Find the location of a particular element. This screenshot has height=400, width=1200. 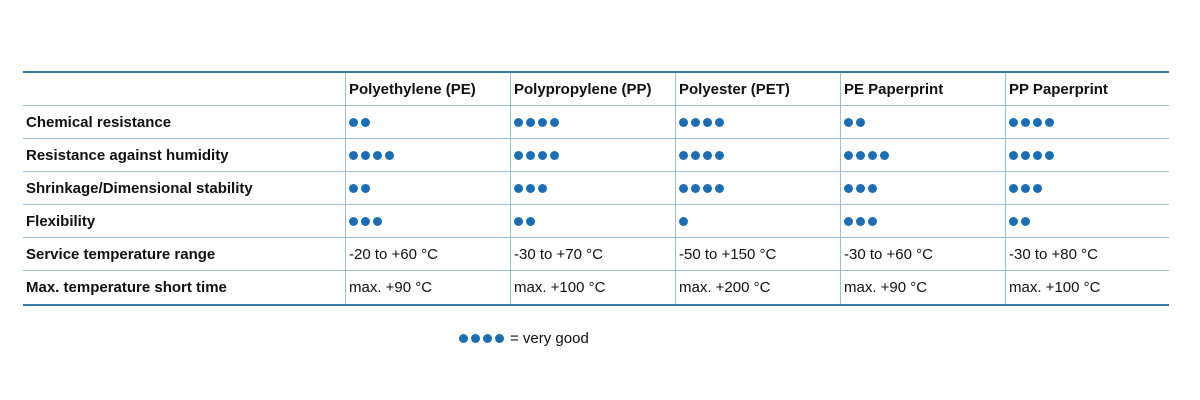

rating-dots-icon is located at coordinates (481, 338).